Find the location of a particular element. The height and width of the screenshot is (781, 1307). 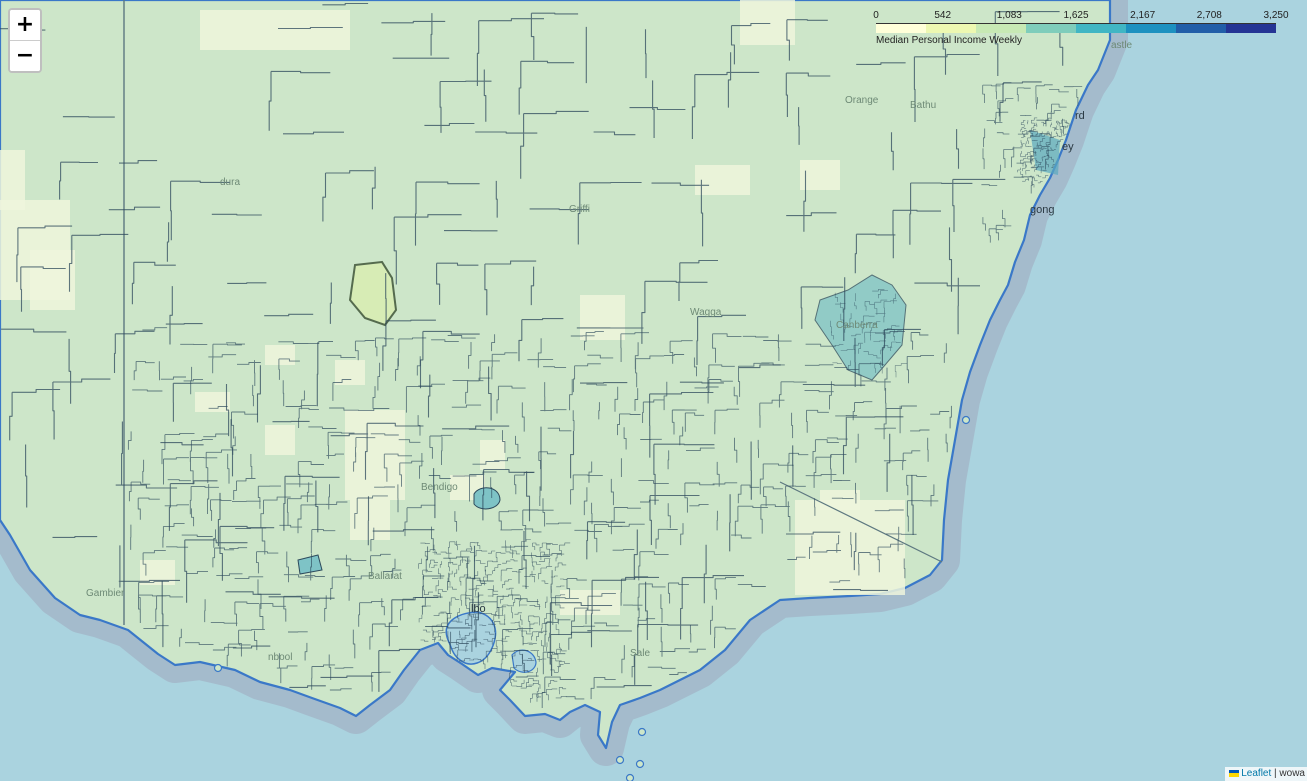

legend-tick: 542 is located at coordinates (943, 15).